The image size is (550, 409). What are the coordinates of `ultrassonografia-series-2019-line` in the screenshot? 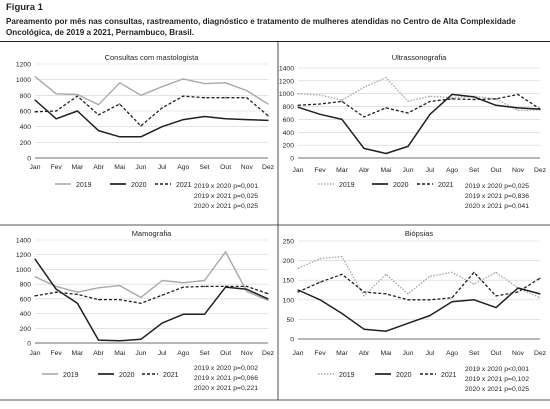 It's located at (419, 94).